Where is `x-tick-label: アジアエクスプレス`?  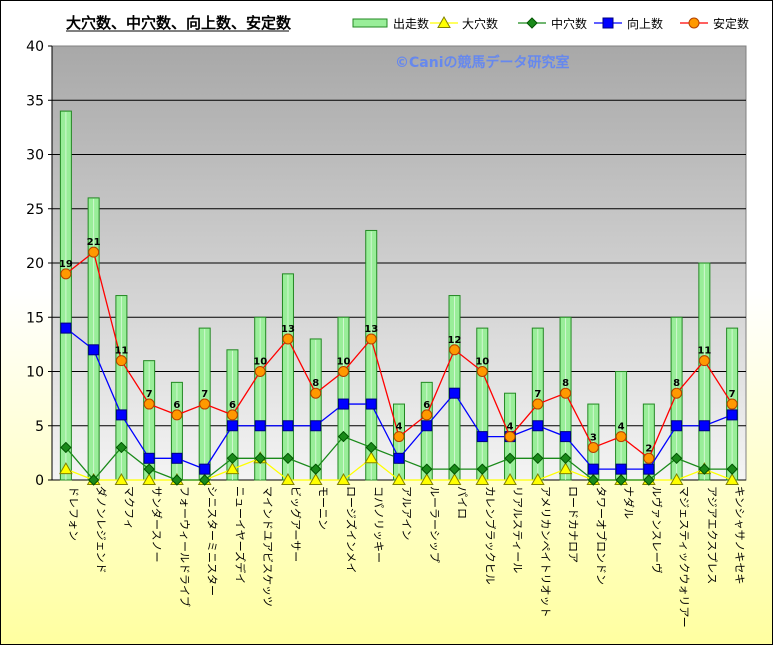
x-tick-label: アジアエクスプレス is located at coordinates (711, 535).